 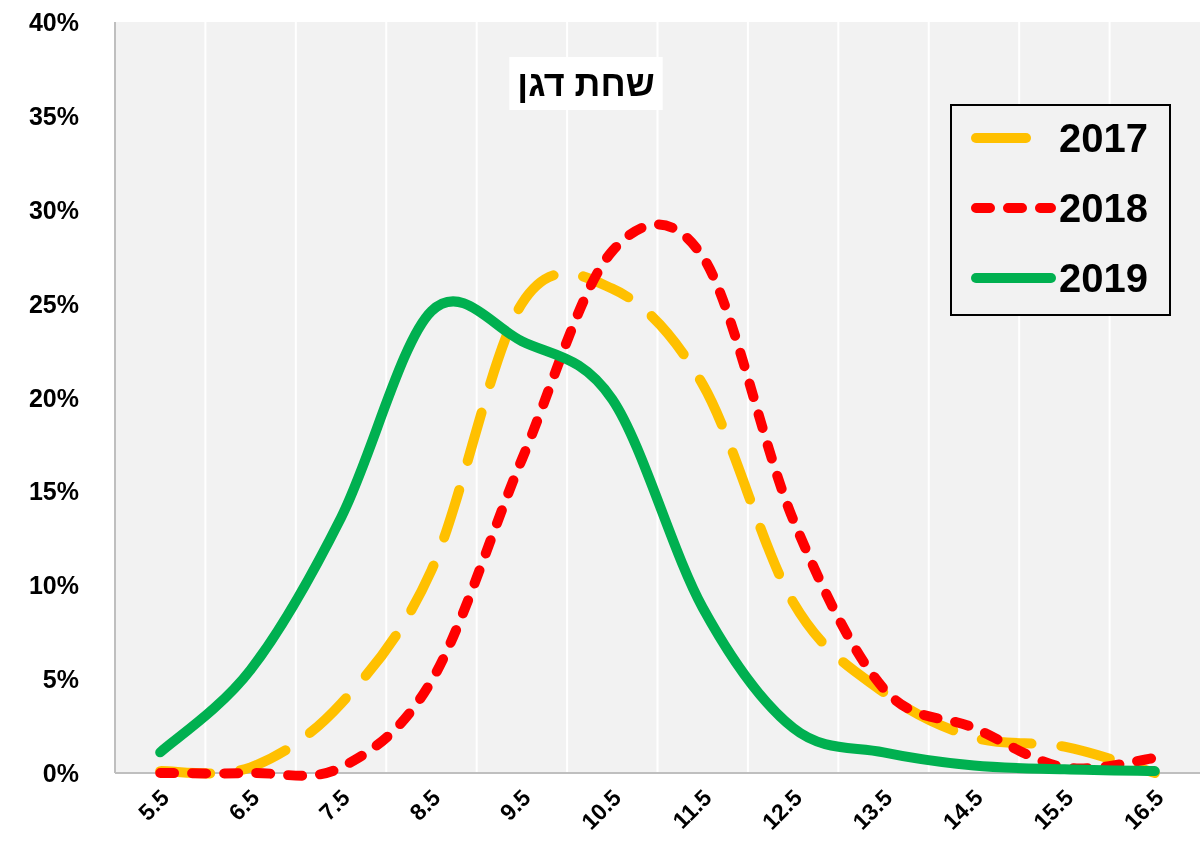 What do you see at coordinates (53, 585) in the screenshot?
I see `y-tick-label: 10%` at bounding box center [53, 585].